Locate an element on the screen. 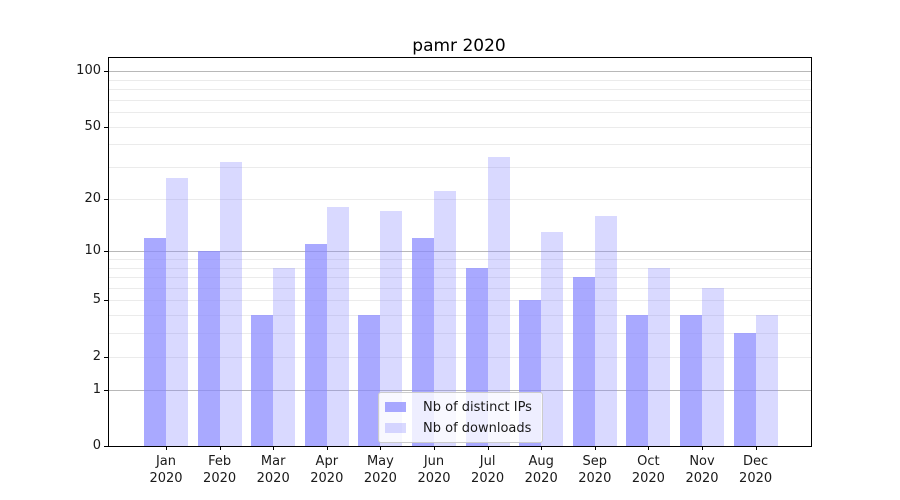 The height and width of the screenshot is (500, 900). x-axis-tick-label: Jun 2020 is located at coordinates (434, 470).